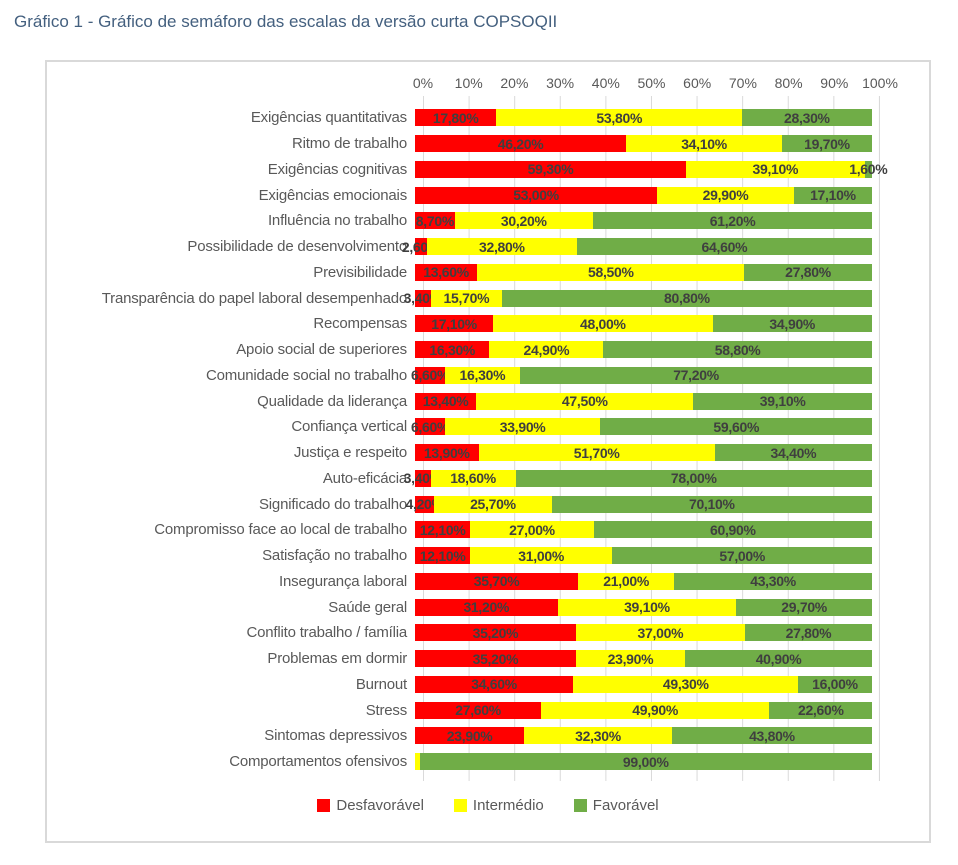 The width and height of the screenshot is (958, 865). I want to click on bar-track: 8,70% 30,20% 61,20%, so click(644, 221).